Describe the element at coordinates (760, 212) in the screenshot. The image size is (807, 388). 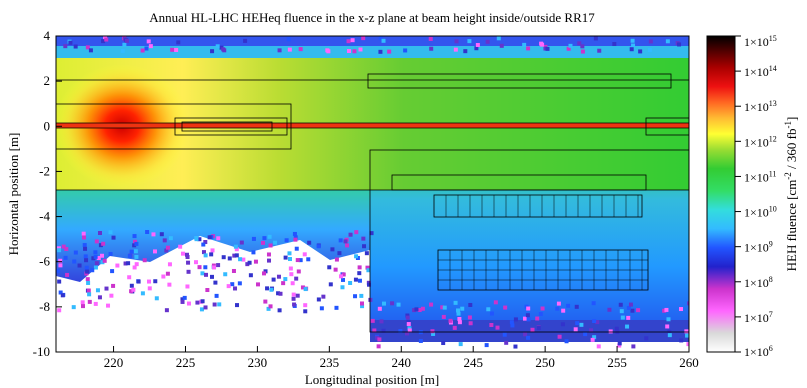
I see `colorbar-tick-label: 1×10¹⁰` at that location.